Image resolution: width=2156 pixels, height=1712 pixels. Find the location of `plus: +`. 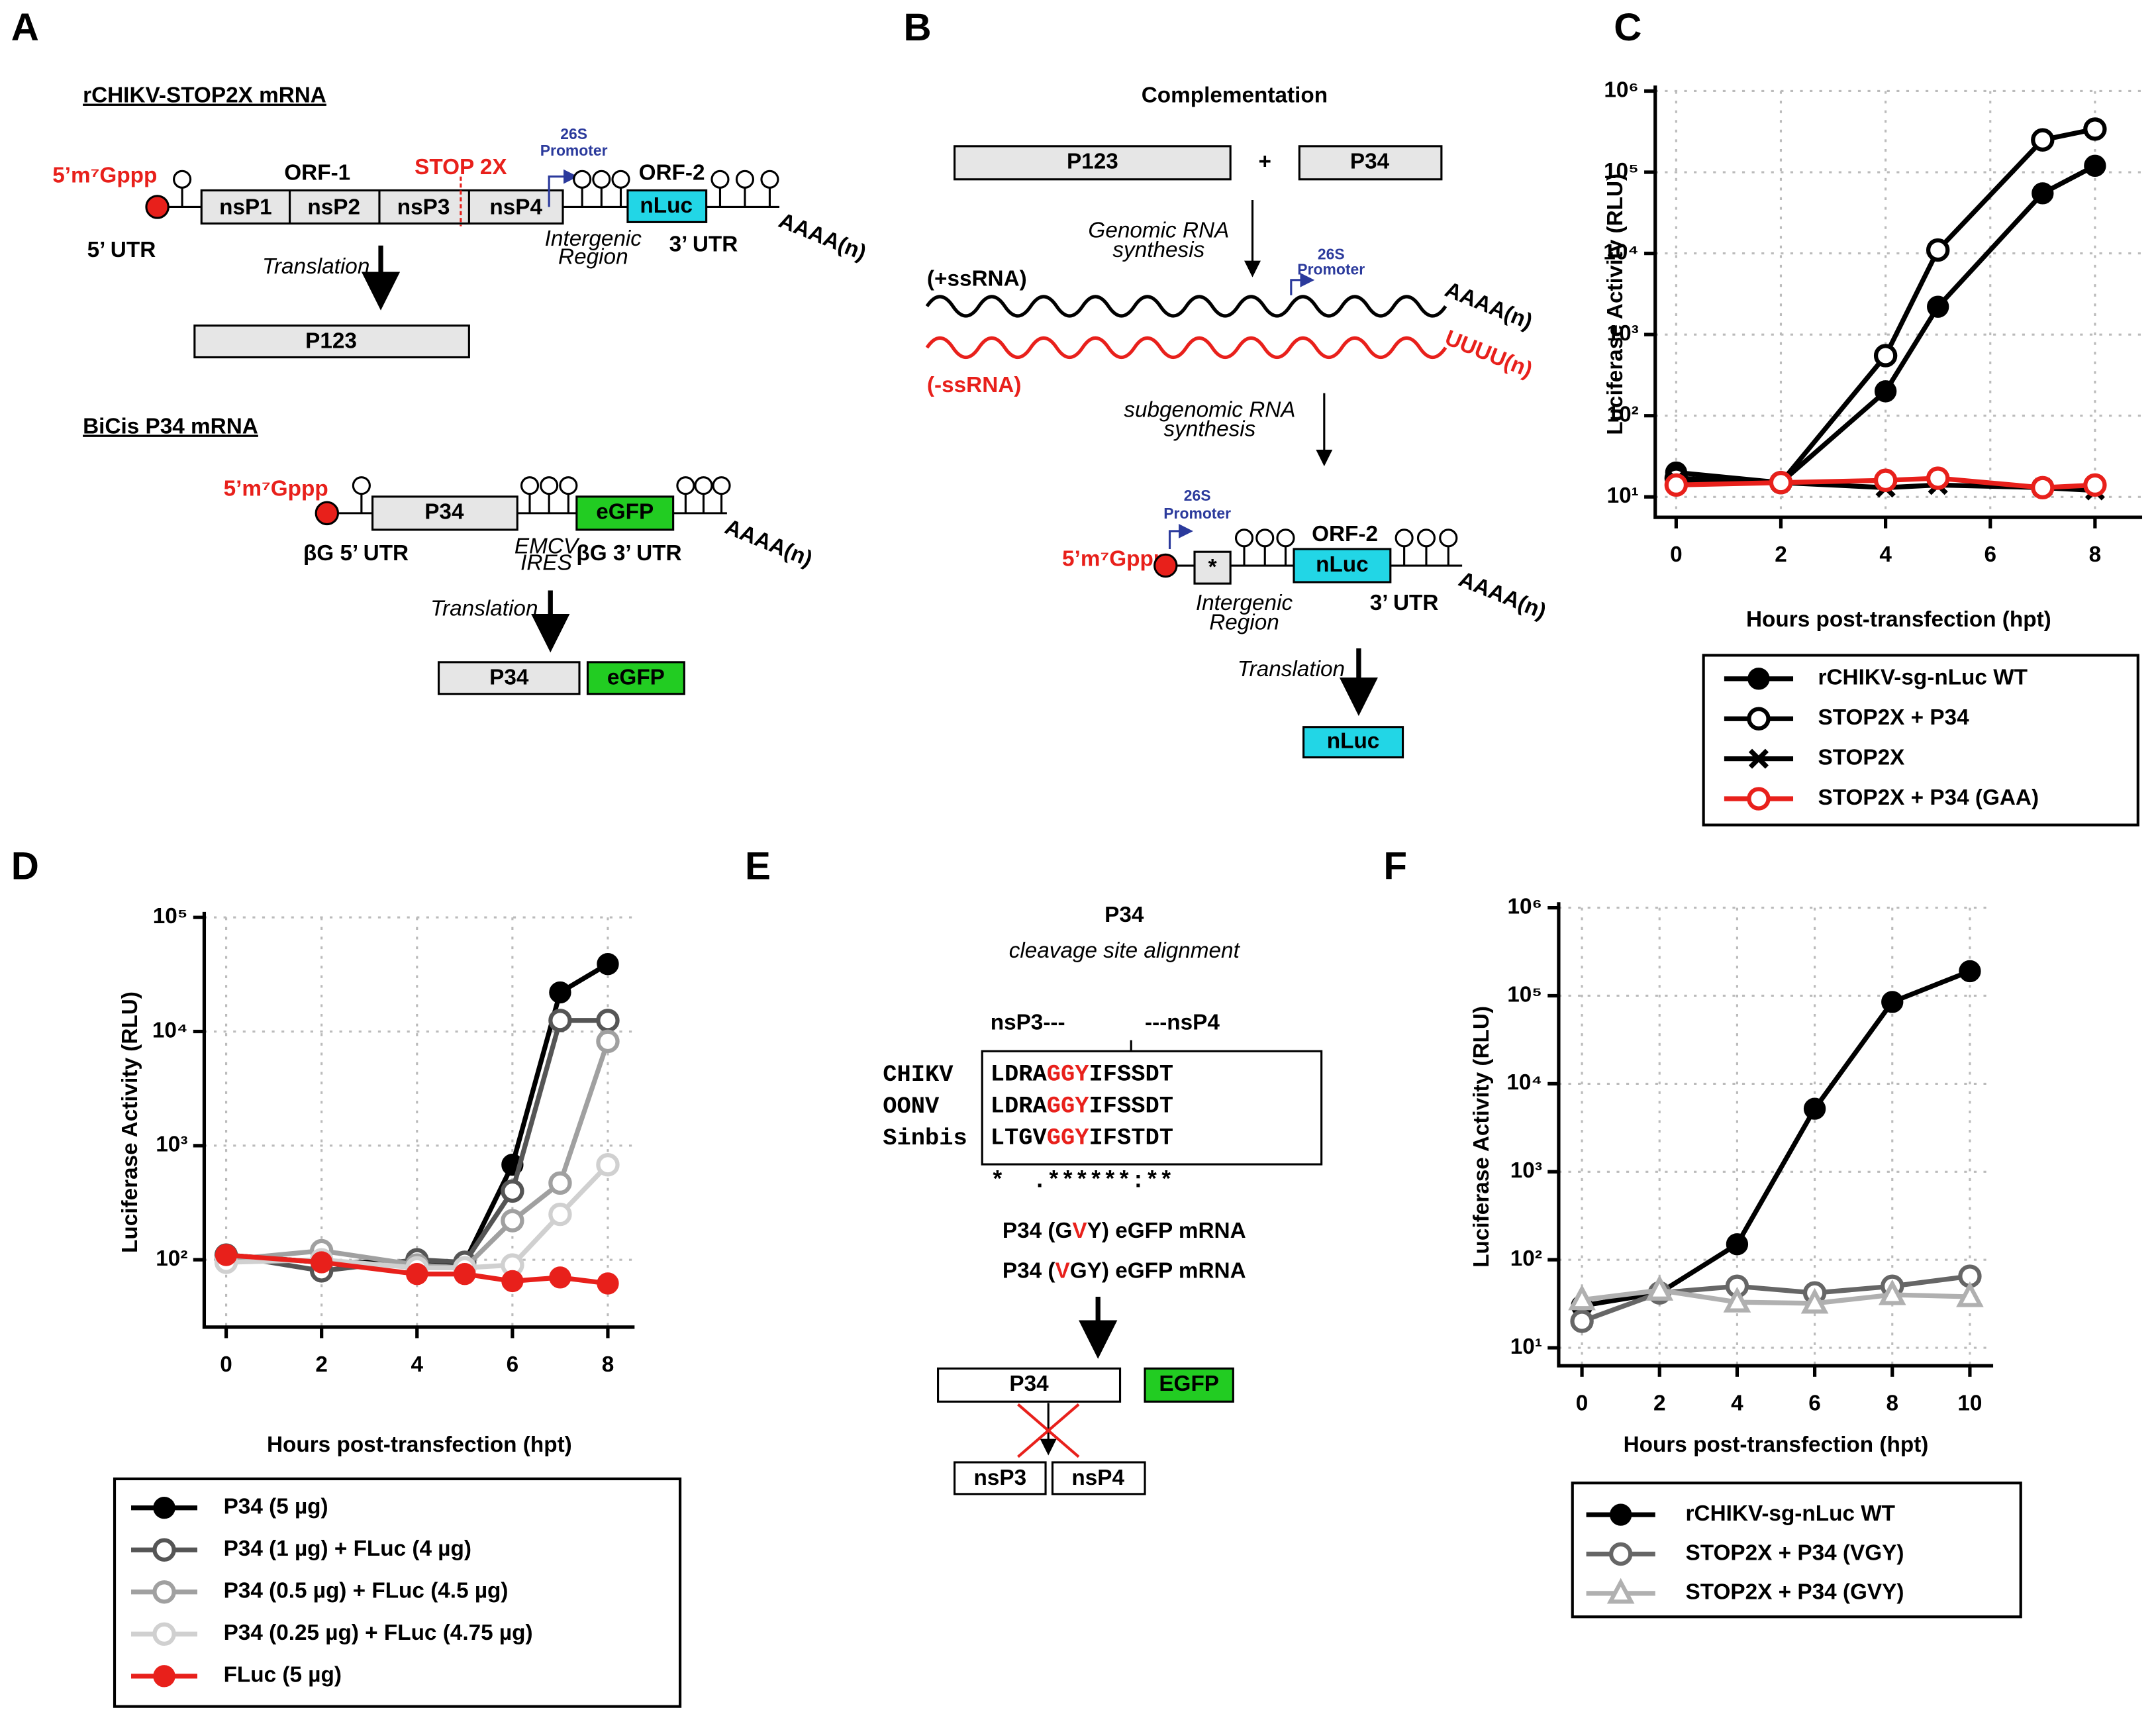

plus: + is located at coordinates (1265, 162).